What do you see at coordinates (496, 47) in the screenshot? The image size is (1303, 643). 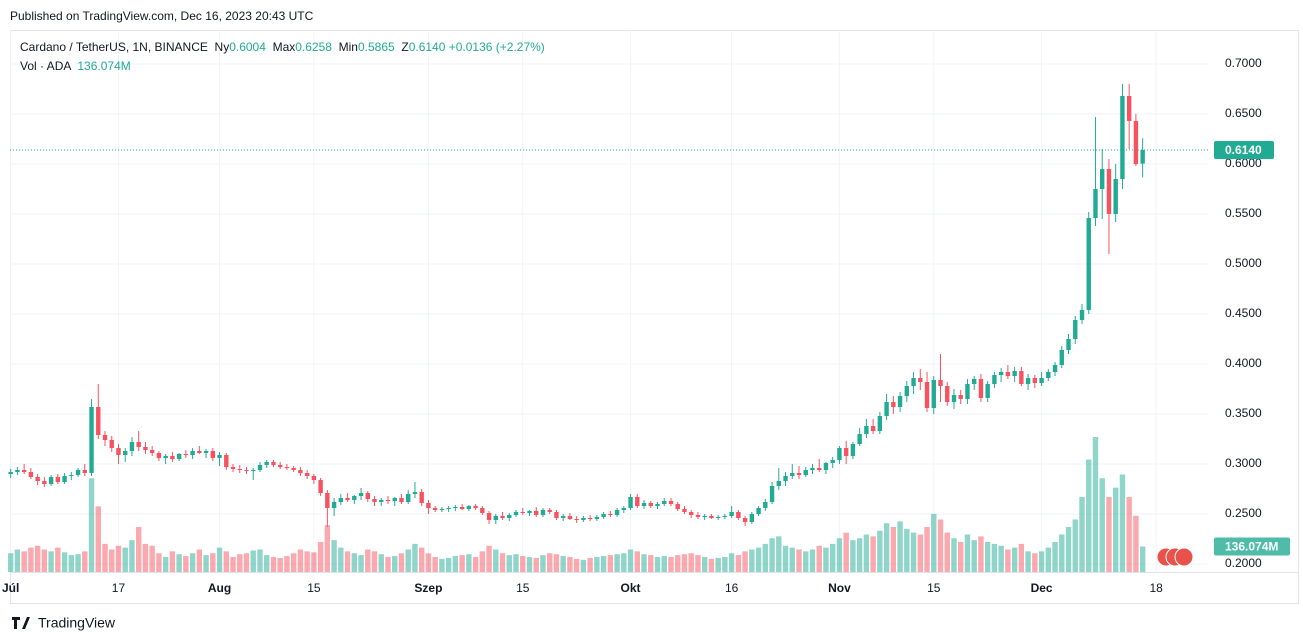 I see `change: +0.0136 (+2.27%)` at bounding box center [496, 47].